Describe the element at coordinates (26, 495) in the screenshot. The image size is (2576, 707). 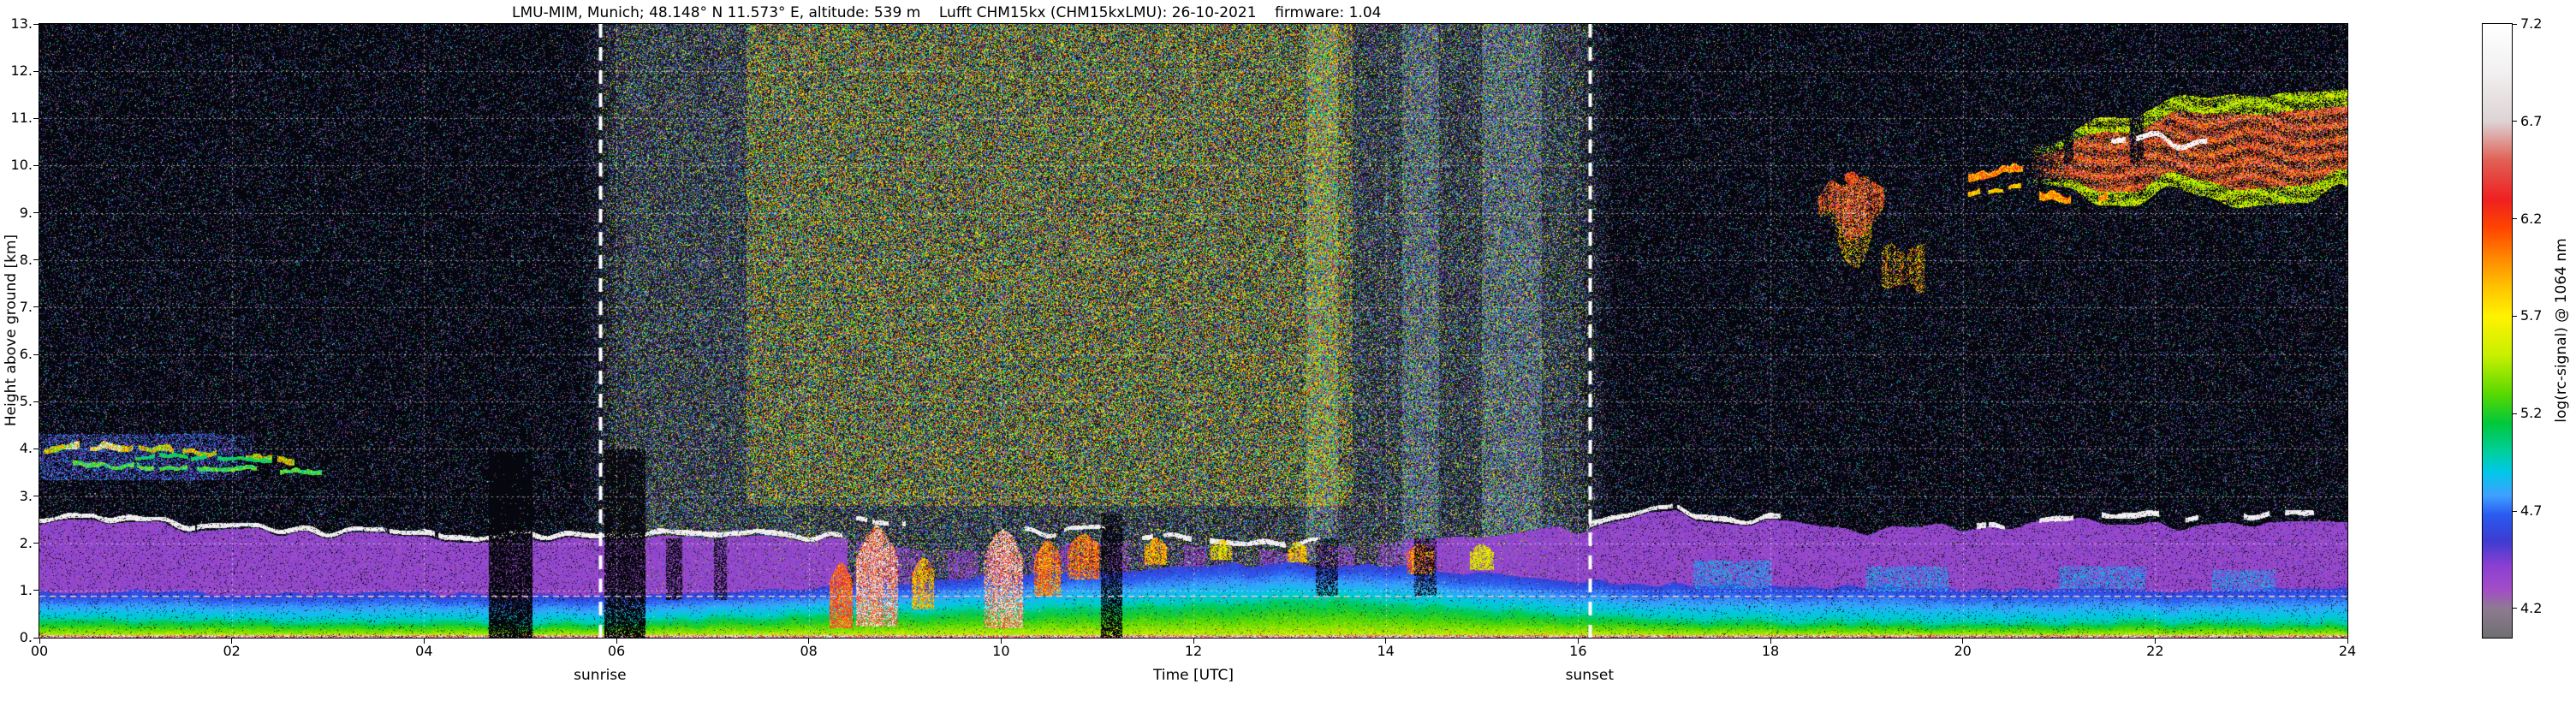
I see `y-tick-label: 3.` at that location.